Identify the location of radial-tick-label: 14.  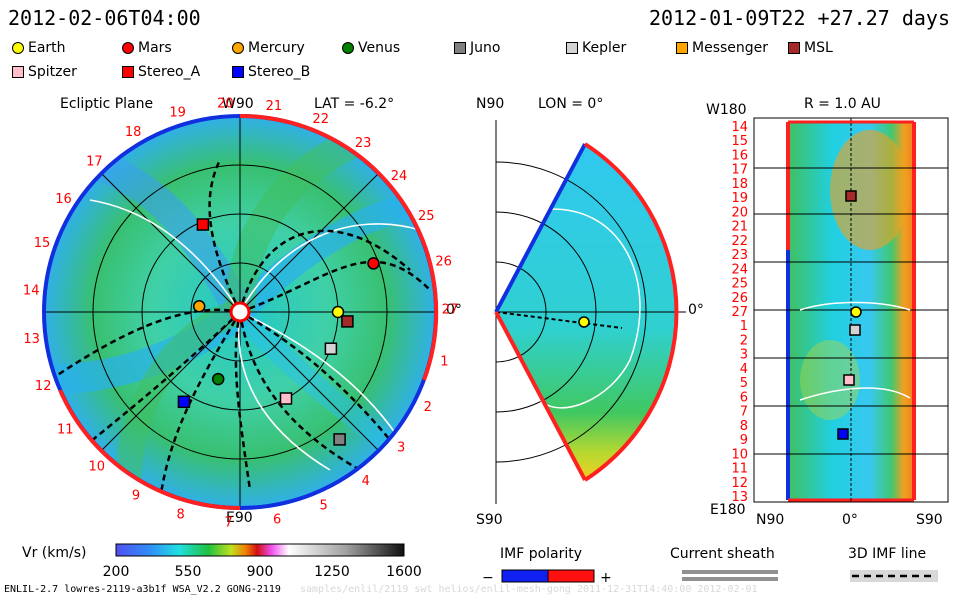
(739, 127).